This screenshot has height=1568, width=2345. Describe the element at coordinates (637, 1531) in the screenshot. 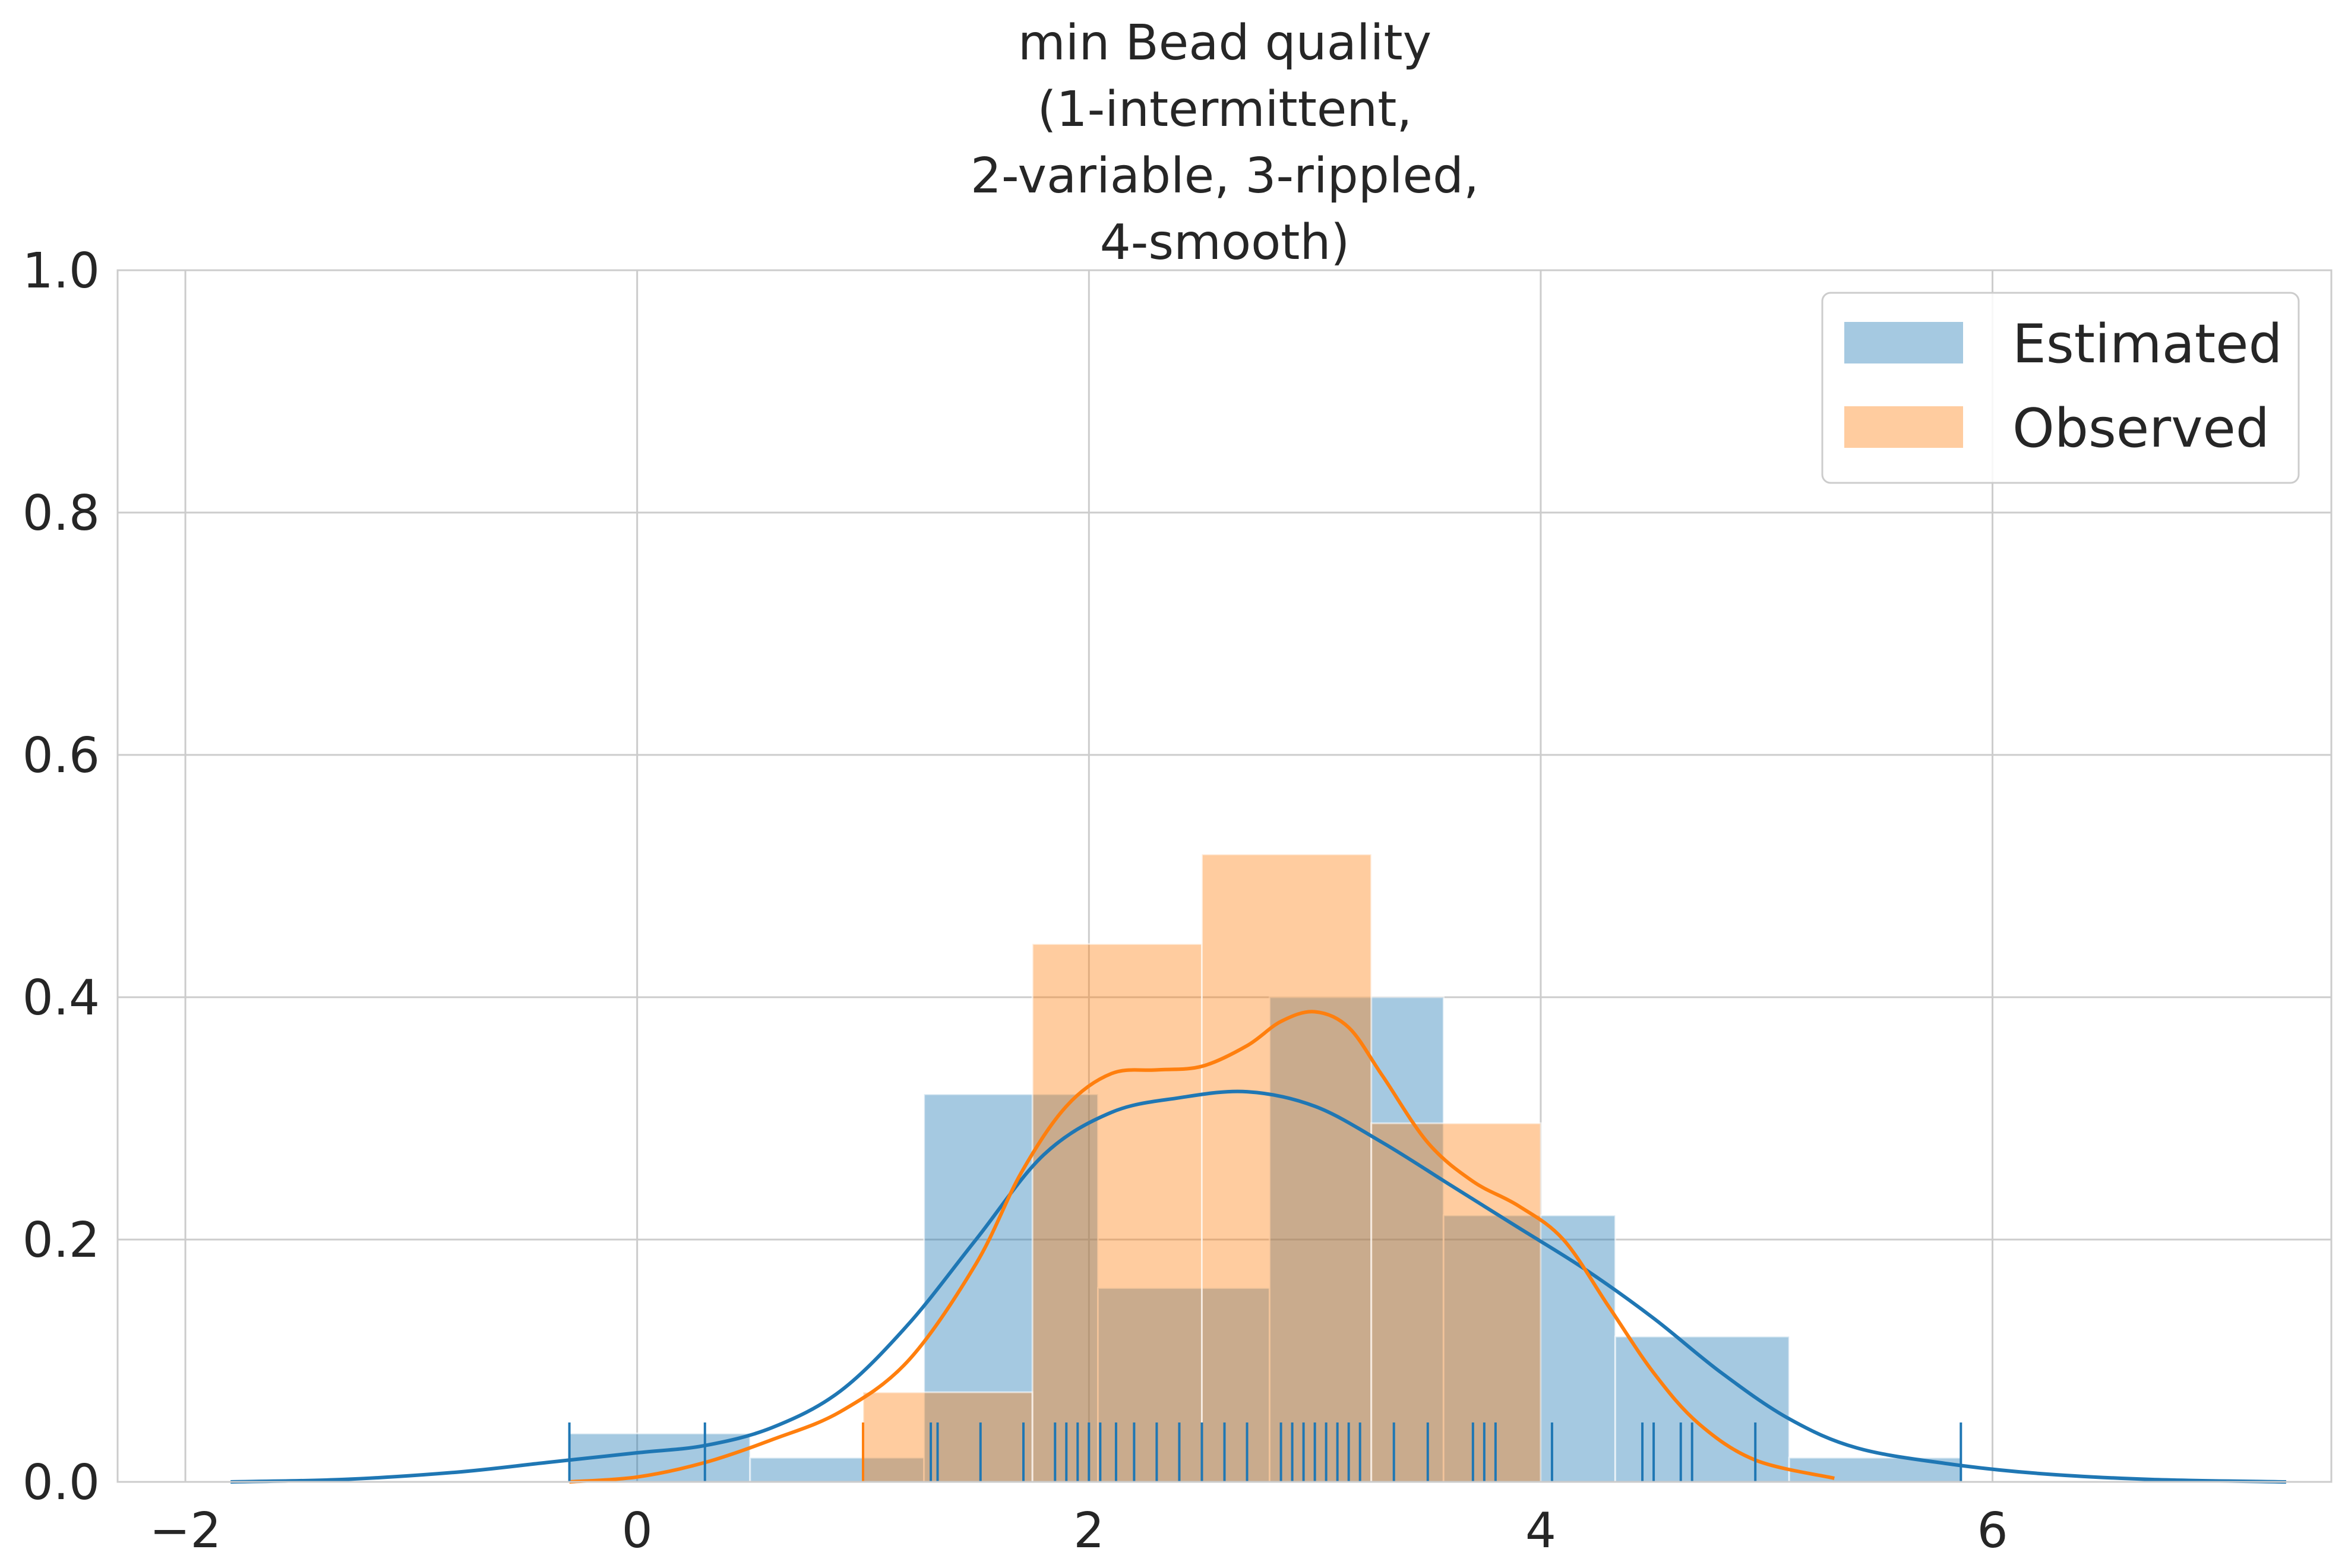

I see `x-tick-label: 0` at that location.